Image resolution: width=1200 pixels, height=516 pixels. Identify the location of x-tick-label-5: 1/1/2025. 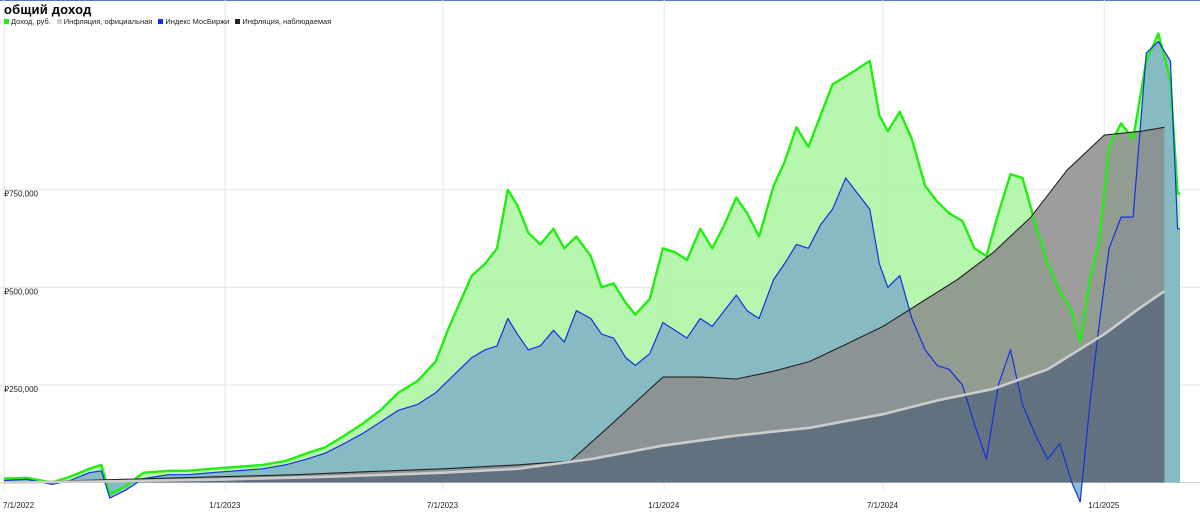
(1104, 505).